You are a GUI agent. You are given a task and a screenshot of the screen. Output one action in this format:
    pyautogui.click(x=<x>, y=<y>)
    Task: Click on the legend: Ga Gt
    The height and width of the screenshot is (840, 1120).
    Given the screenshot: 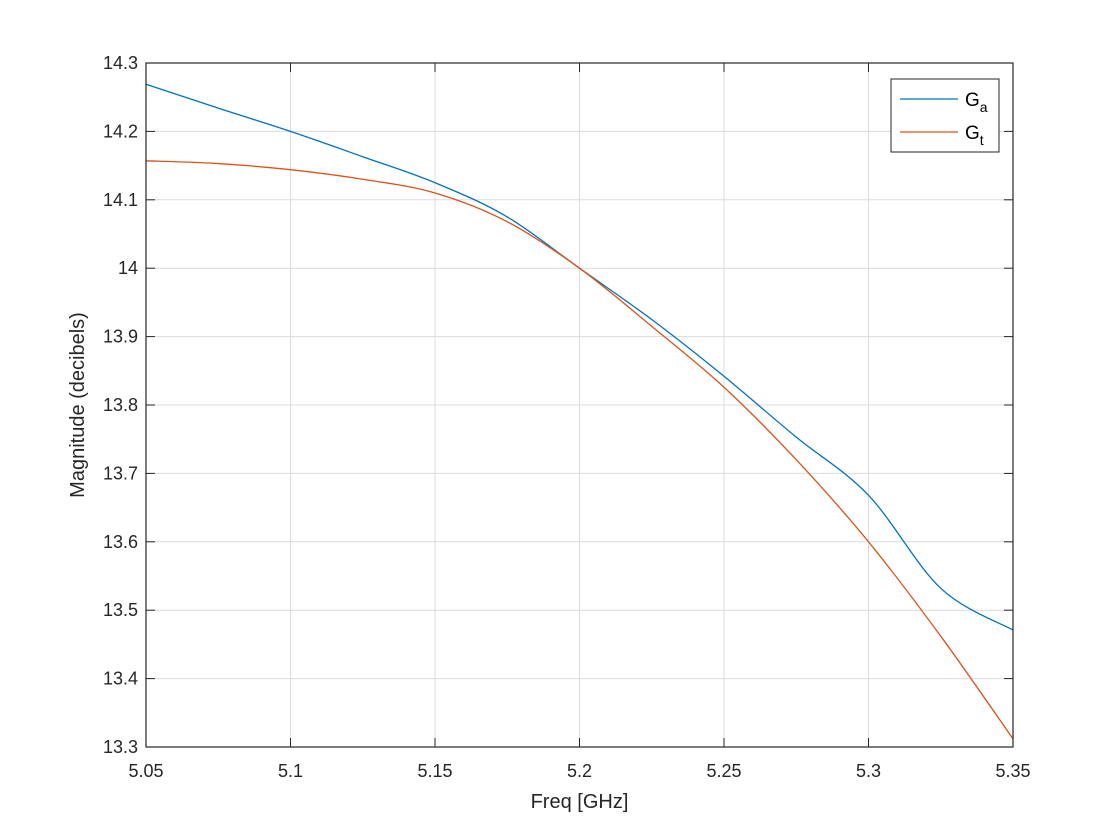 What is the action you would take?
    pyautogui.click(x=945, y=115)
    